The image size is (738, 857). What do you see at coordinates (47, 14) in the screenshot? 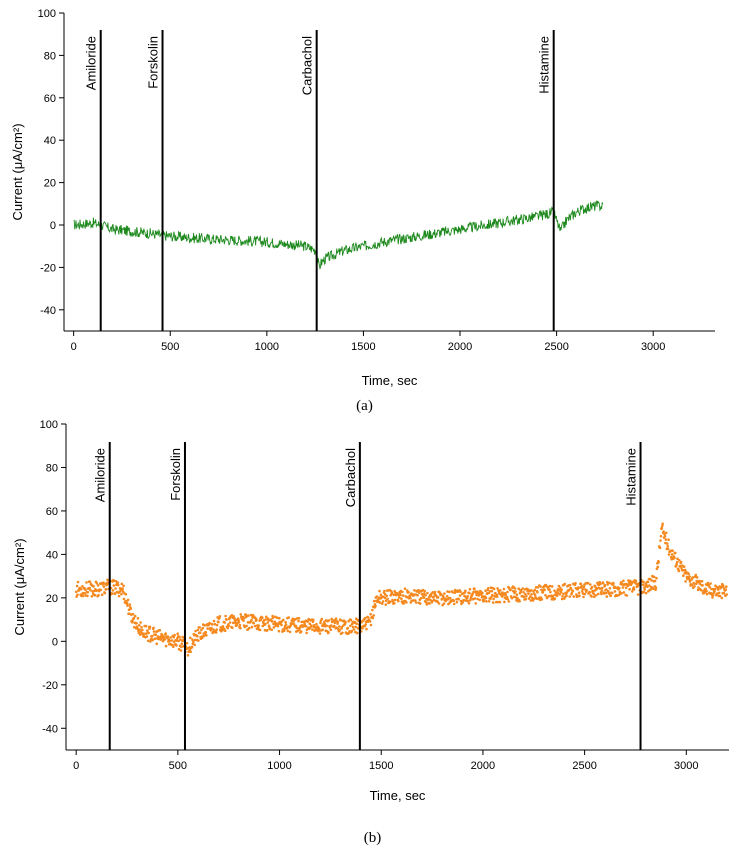
I see `y-tick-label: 100` at bounding box center [47, 14].